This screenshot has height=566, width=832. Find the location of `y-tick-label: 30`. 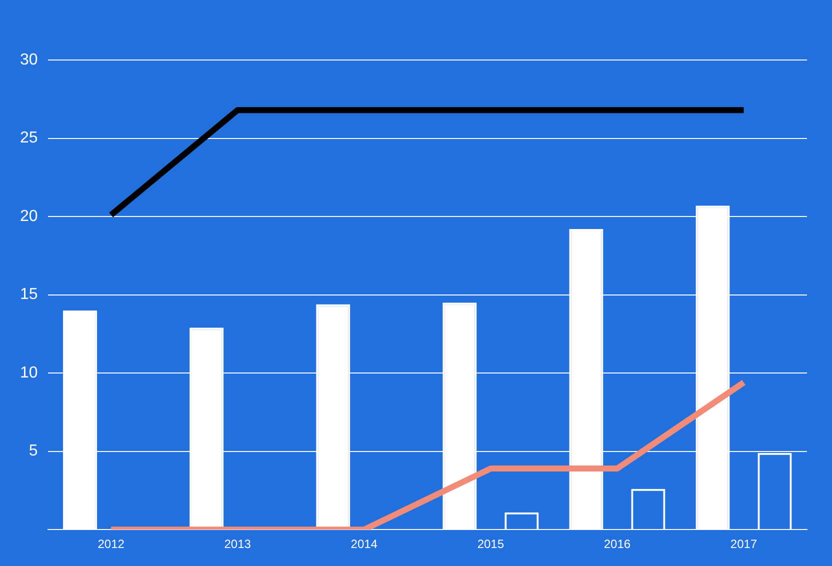

y-tick-label: 30 is located at coordinates (29, 59).